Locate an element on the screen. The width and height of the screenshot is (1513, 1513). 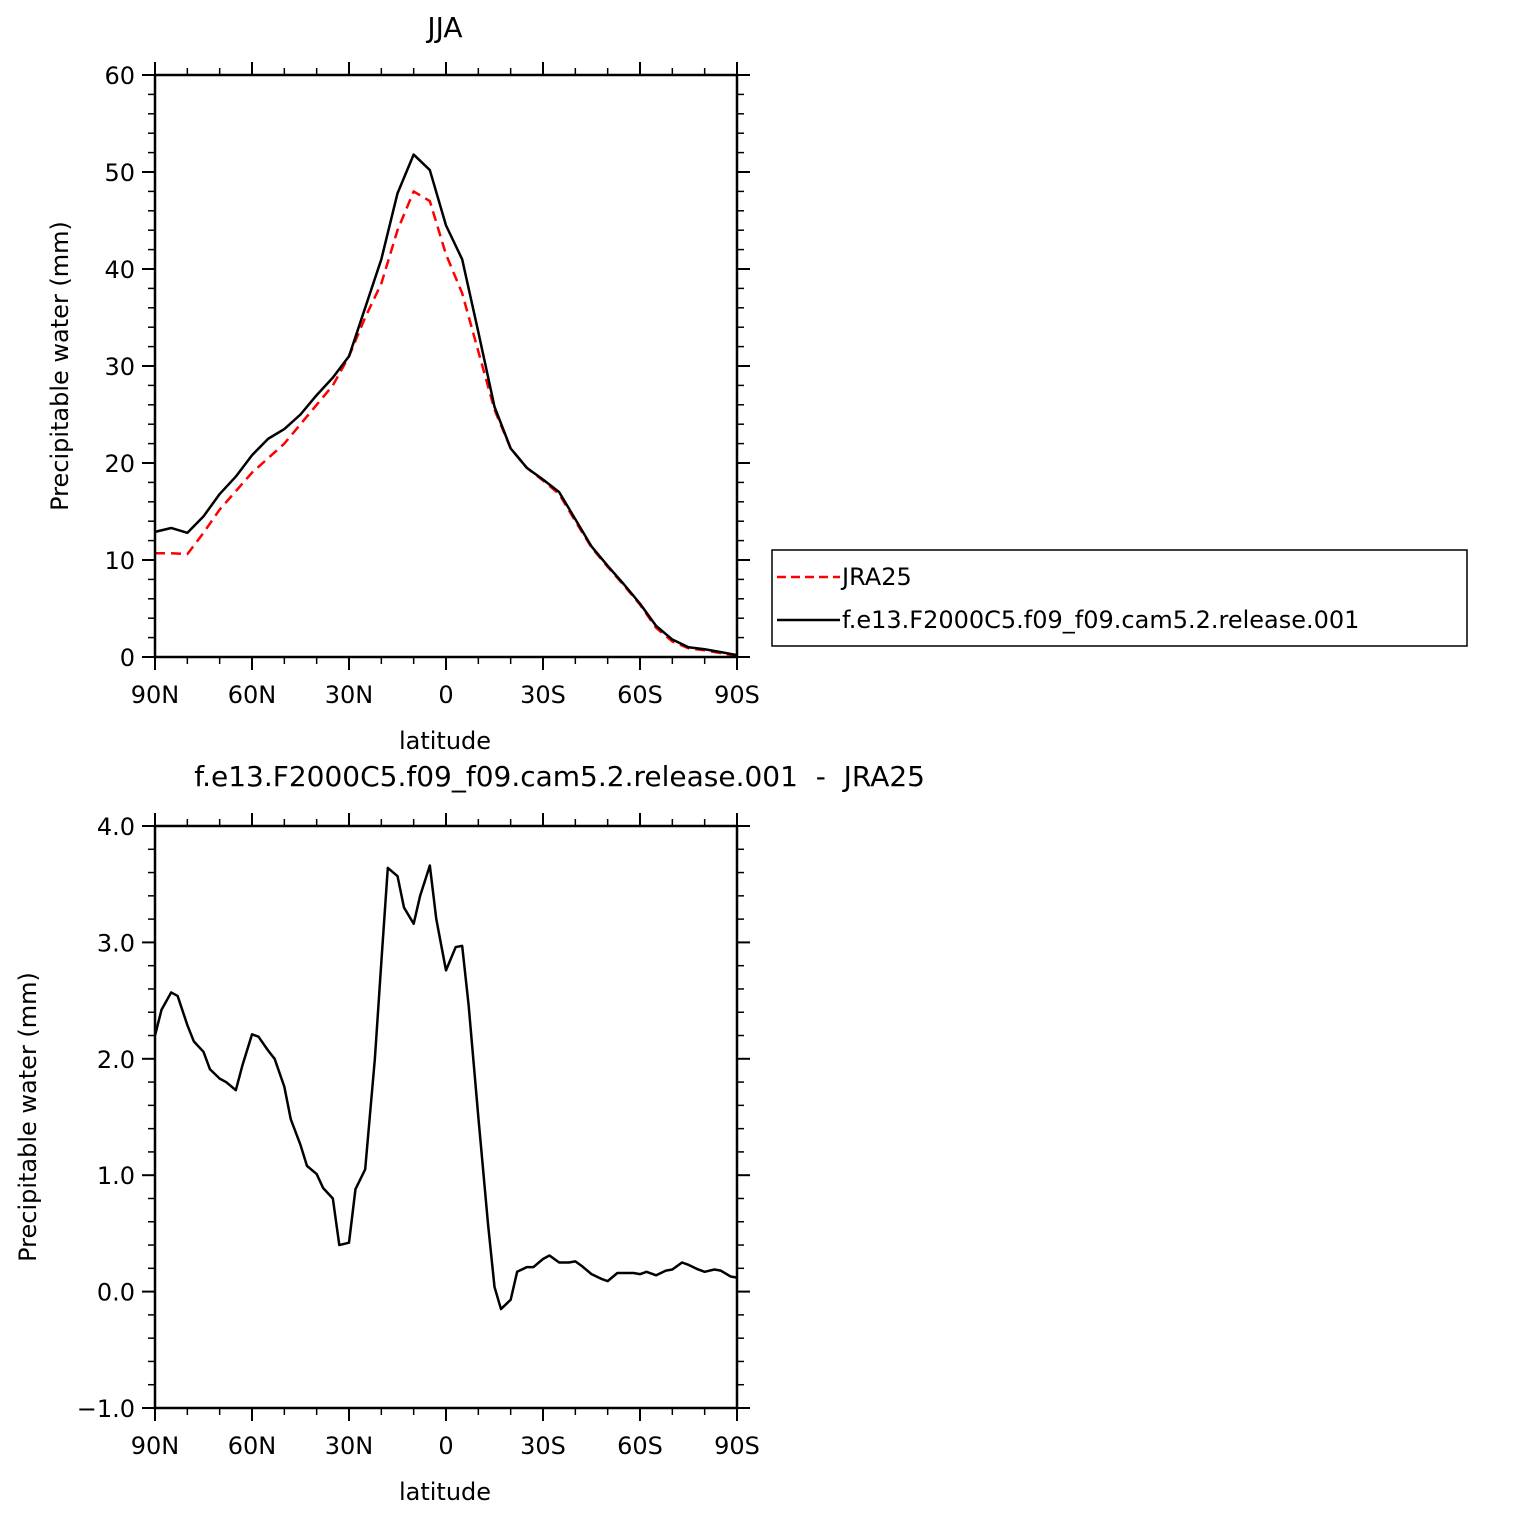
top-x-tick-label: 30N is located at coordinates (349, 695).